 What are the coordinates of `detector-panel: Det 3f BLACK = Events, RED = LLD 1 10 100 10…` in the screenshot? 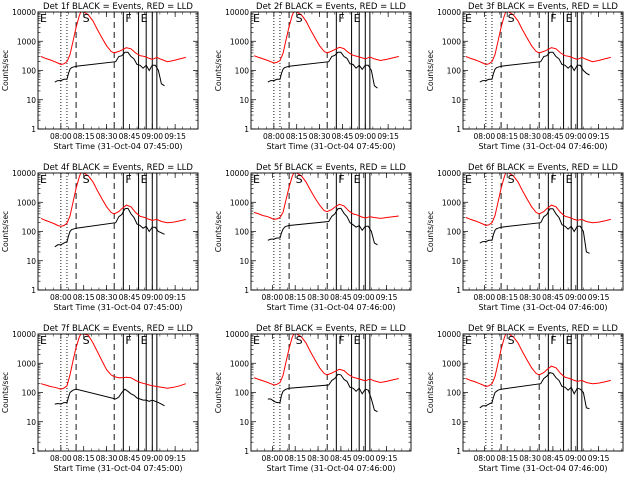 It's located at (525, 76).